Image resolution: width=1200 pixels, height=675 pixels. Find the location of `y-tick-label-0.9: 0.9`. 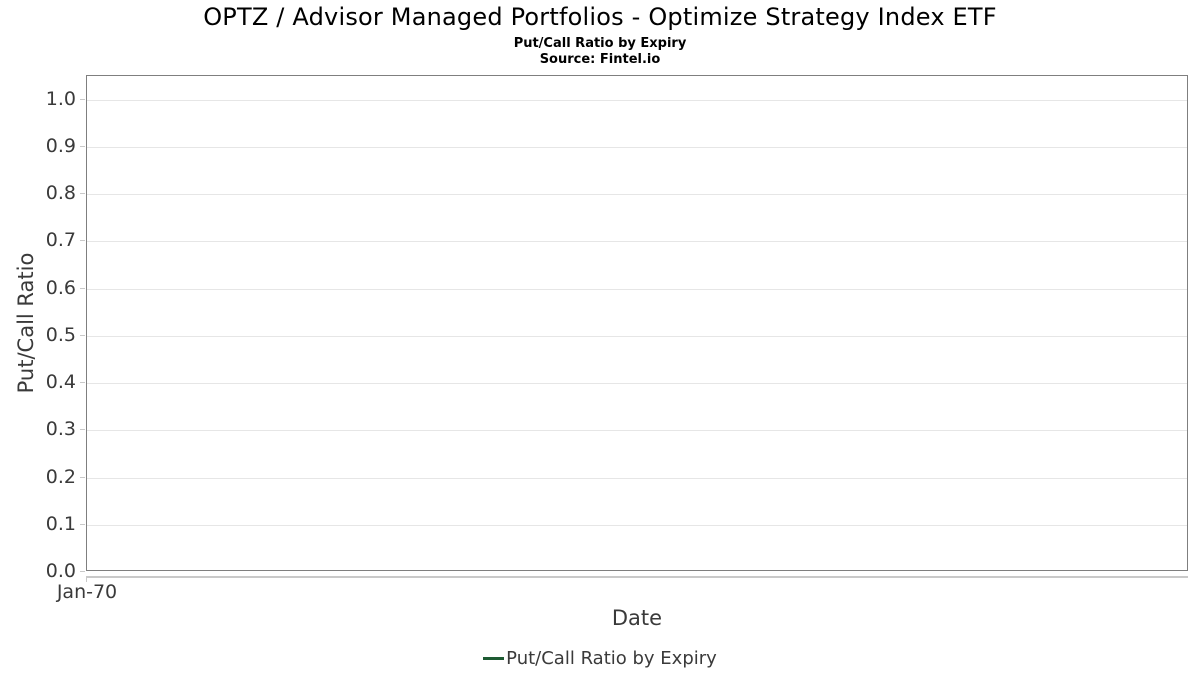

y-tick-label-0.9: 0.9 is located at coordinates (60, 146).